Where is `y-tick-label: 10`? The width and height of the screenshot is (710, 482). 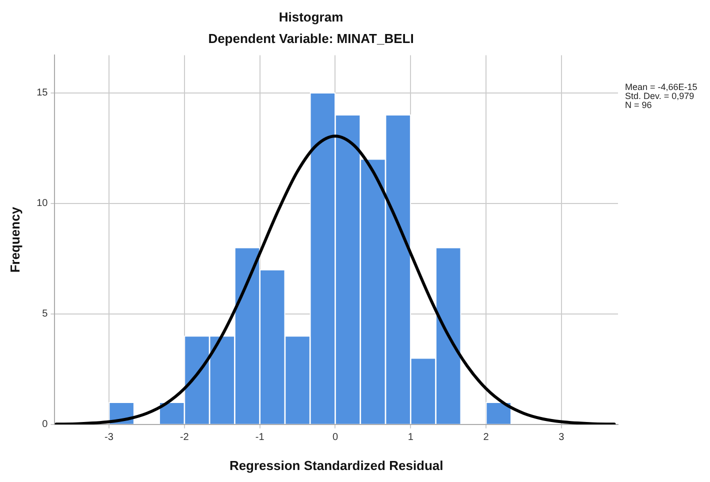
y-tick-label: 10 is located at coordinates (42, 204).